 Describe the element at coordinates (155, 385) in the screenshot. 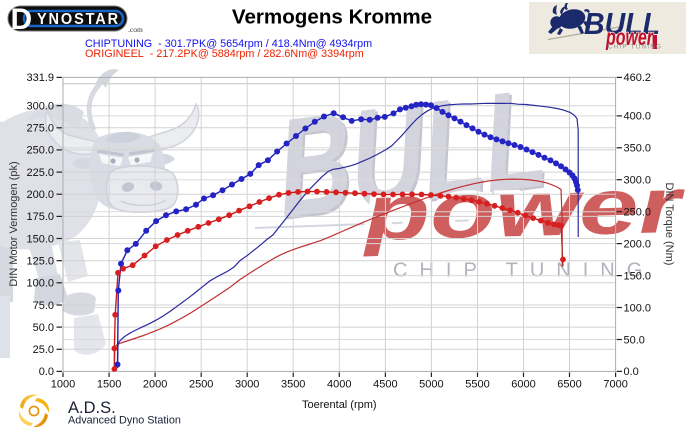

I see `svg-text: 2000` at that location.